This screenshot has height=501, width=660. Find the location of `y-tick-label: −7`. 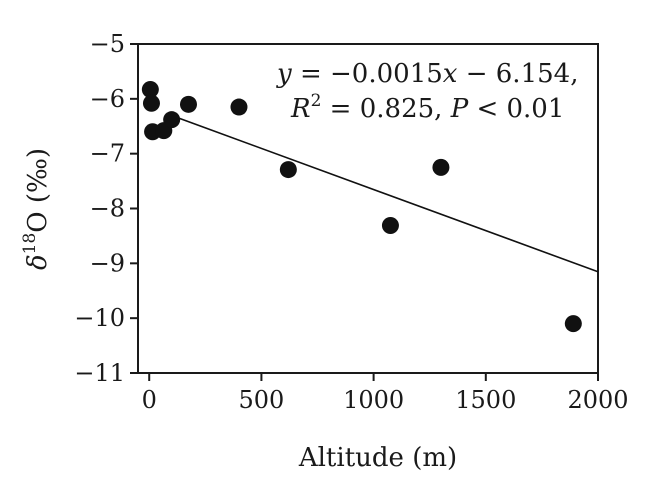

y-tick-label: −7 is located at coordinates (107, 154).